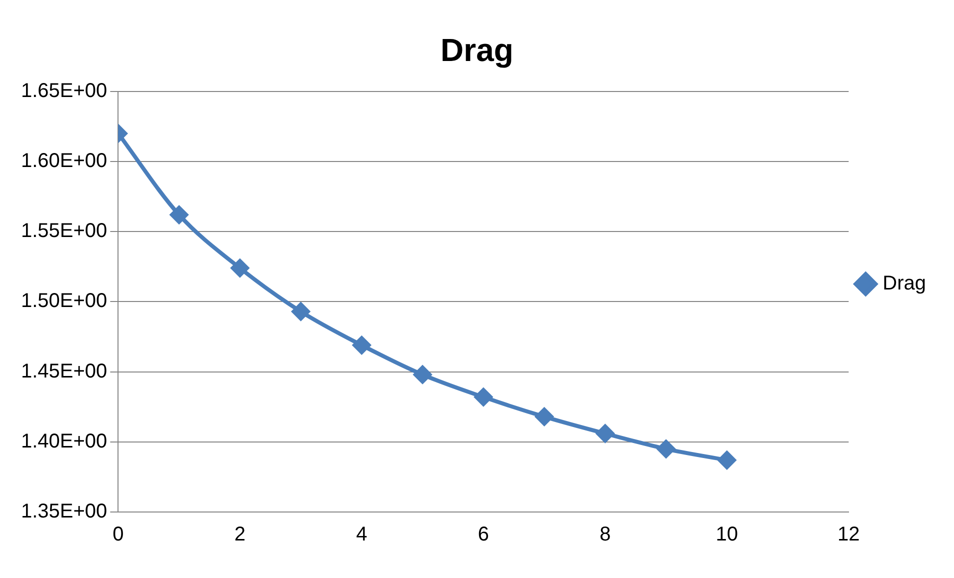  Describe the element at coordinates (904, 283) in the screenshot. I see `legend-label: Drag` at that location.